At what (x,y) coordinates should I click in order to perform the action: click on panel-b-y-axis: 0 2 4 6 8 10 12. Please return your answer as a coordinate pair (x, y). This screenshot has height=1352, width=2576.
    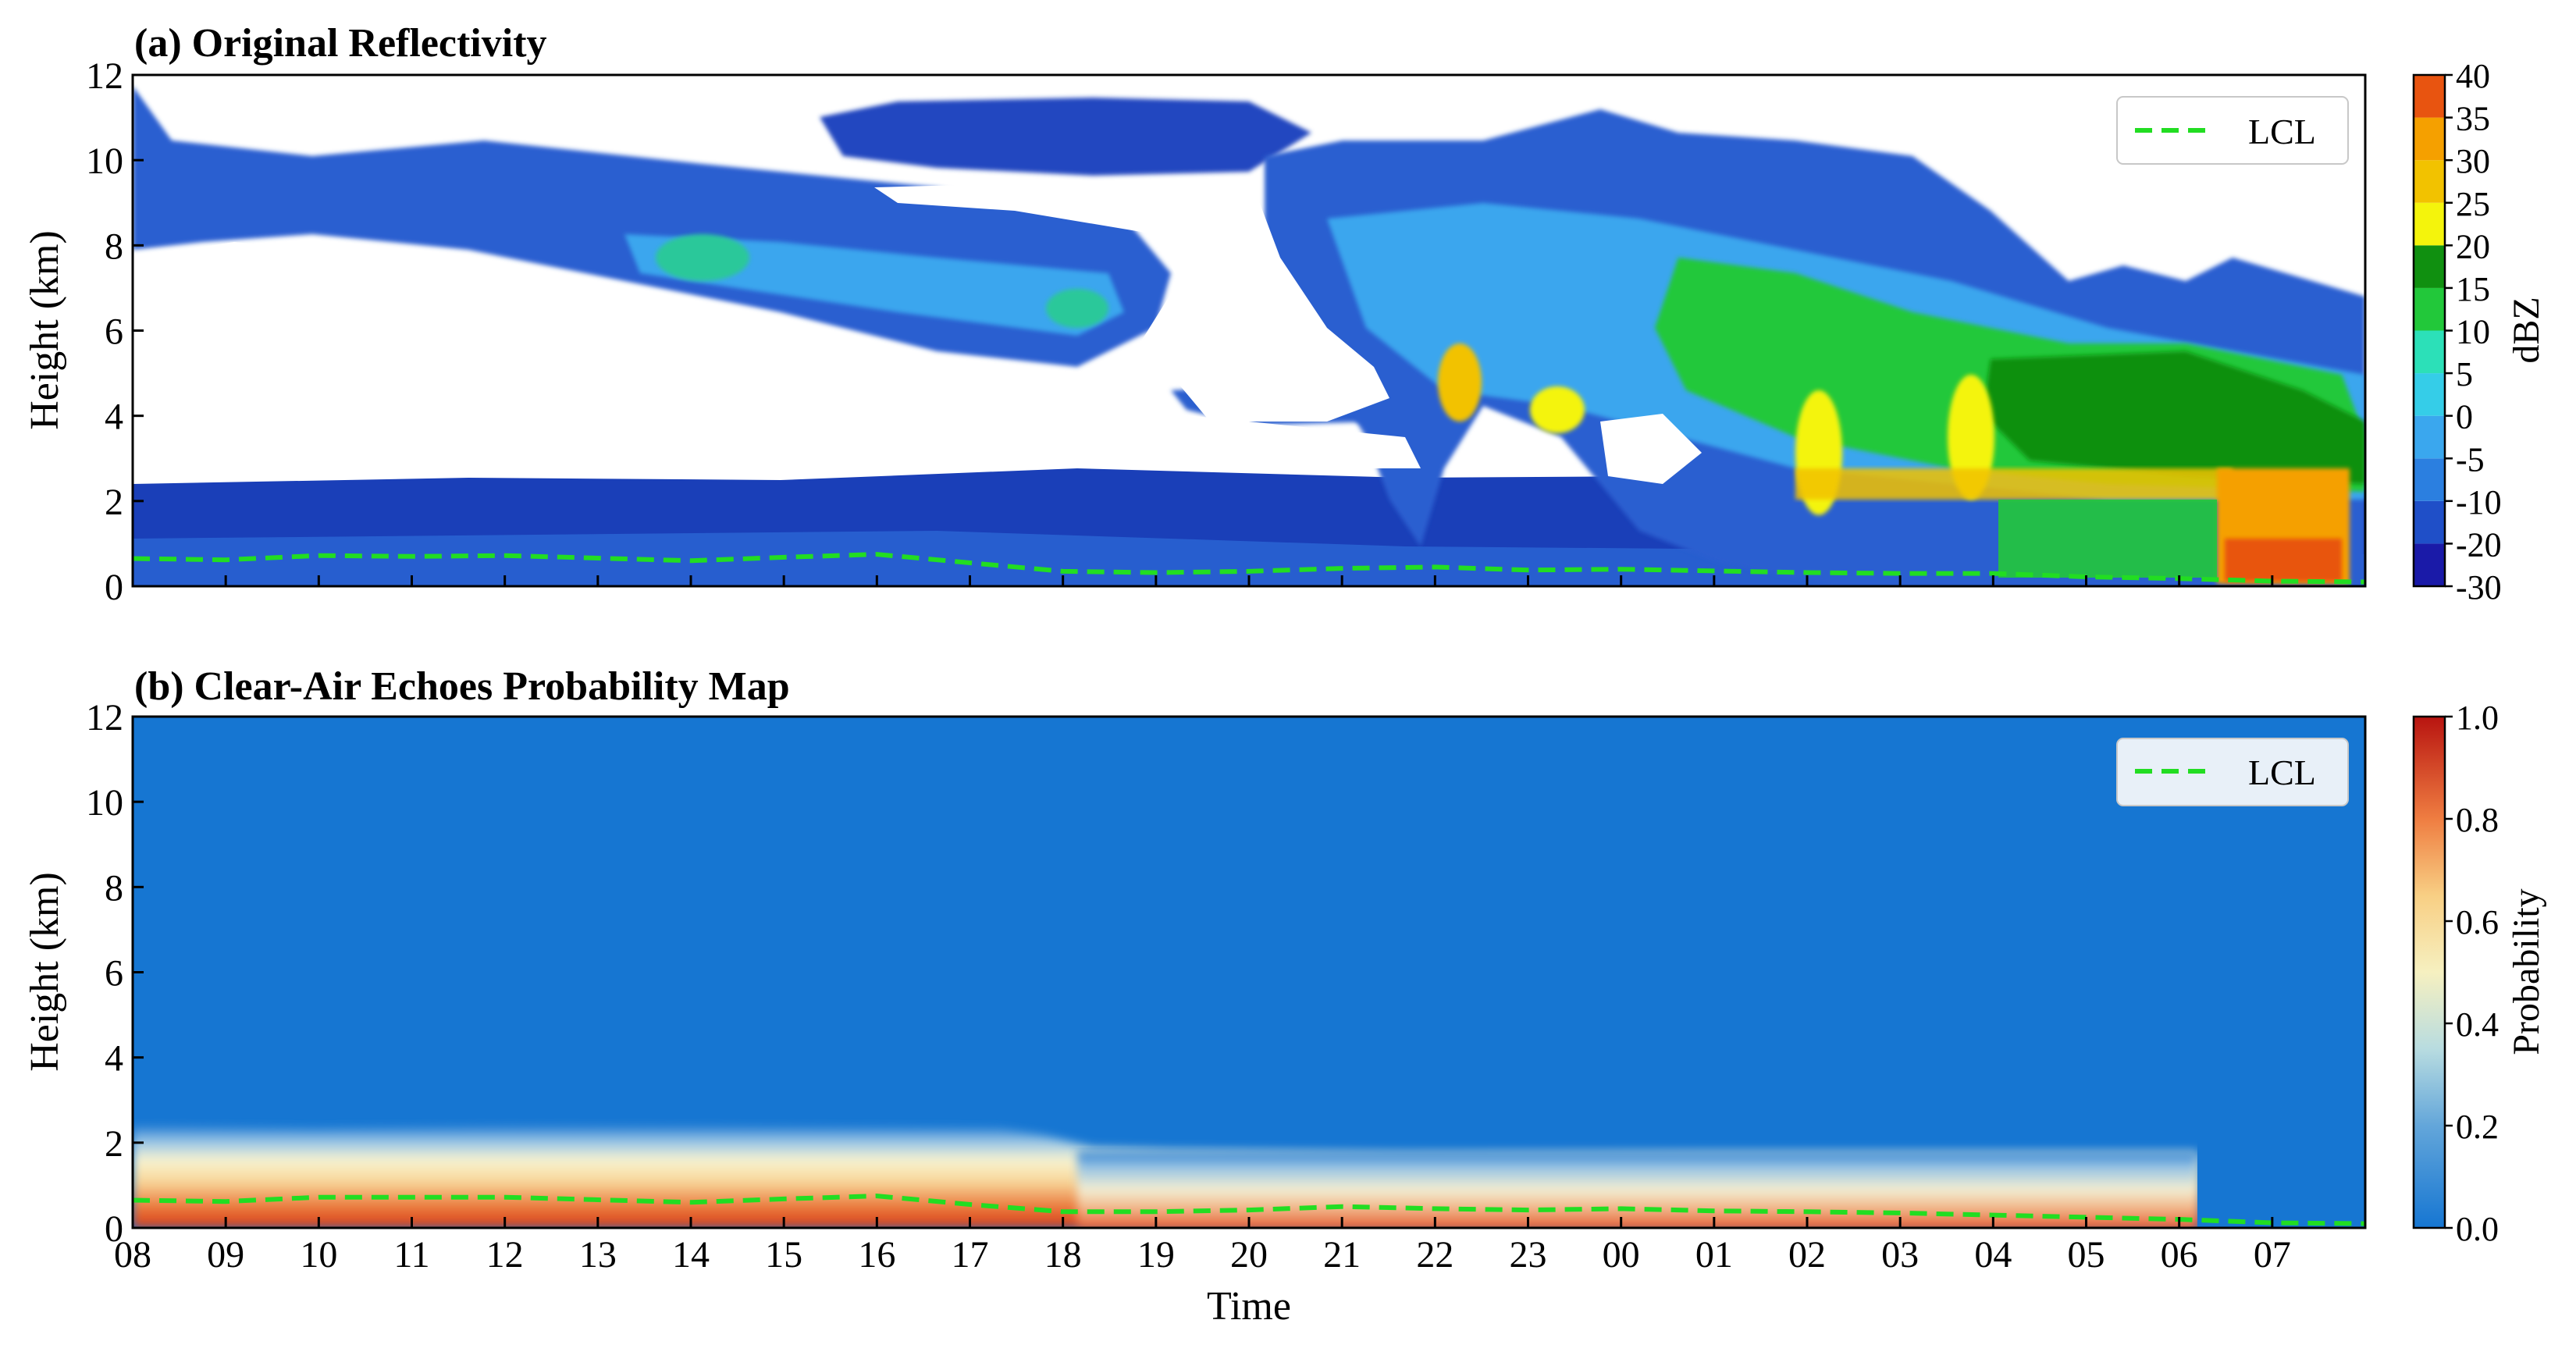
    Looking at the image, I should click on (115, 974).